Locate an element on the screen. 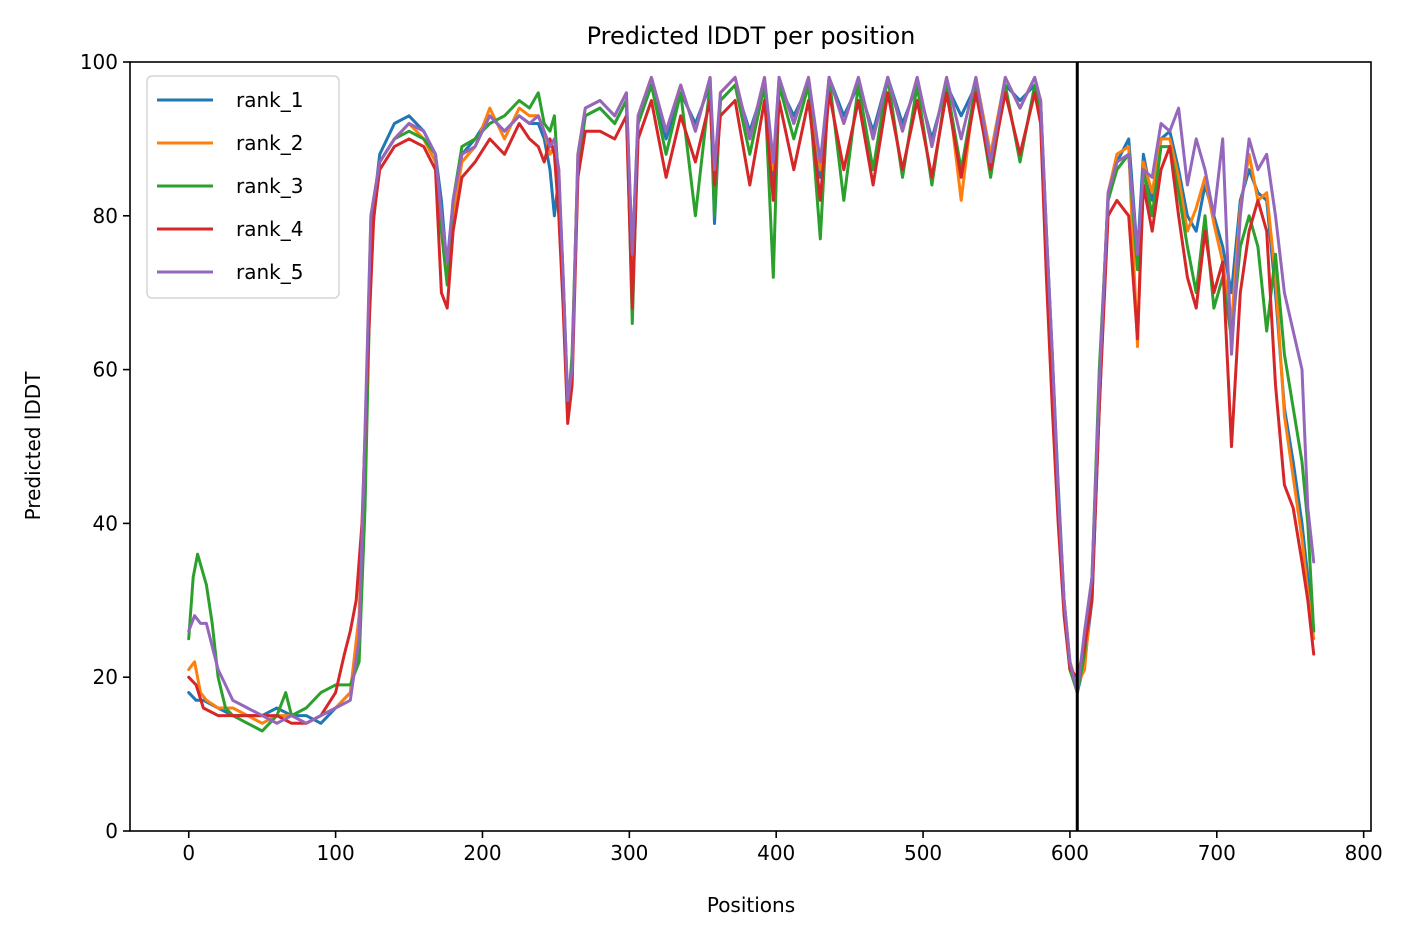  legend-box is located at coordinates (243, 187).